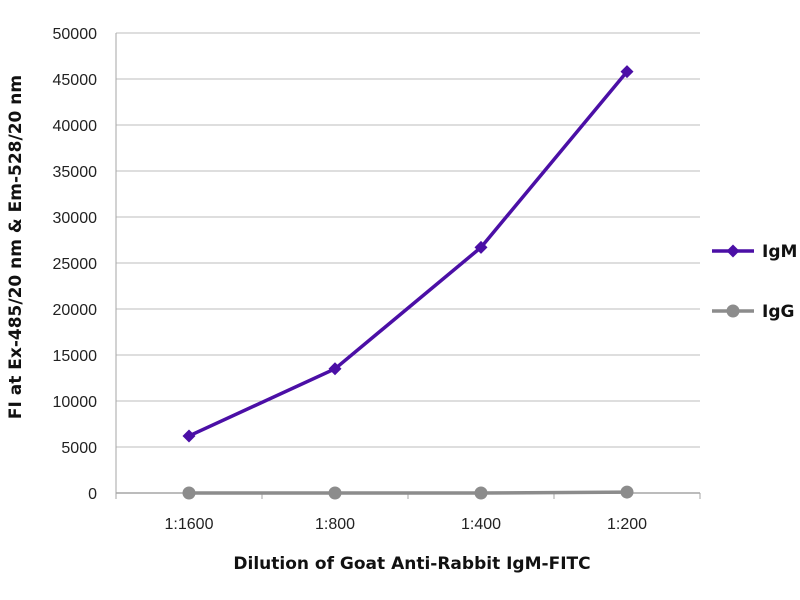 This screenshot has width=800, height=600. What do you see at coordinates (75, 310) in the screenshot?
I see `y-tick-label: 20000` at bounding box center [75, 310].